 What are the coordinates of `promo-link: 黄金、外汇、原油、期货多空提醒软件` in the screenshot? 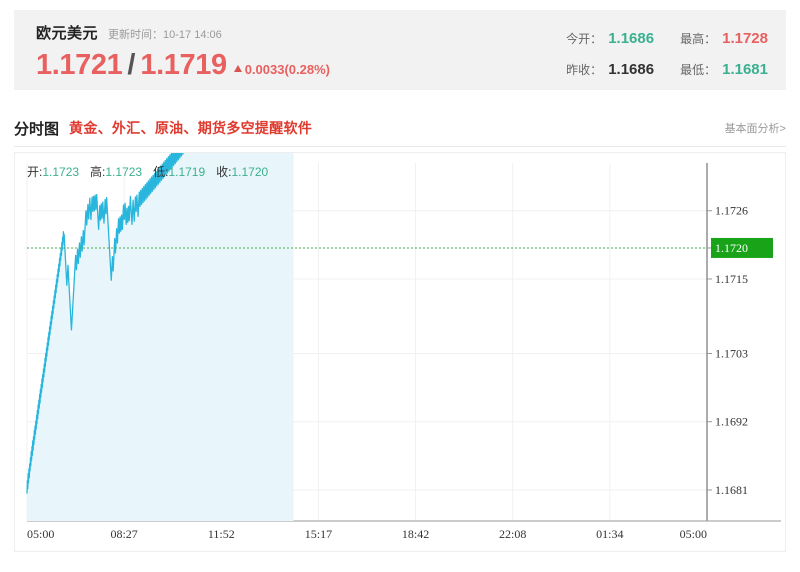 It's located at (191, 128).